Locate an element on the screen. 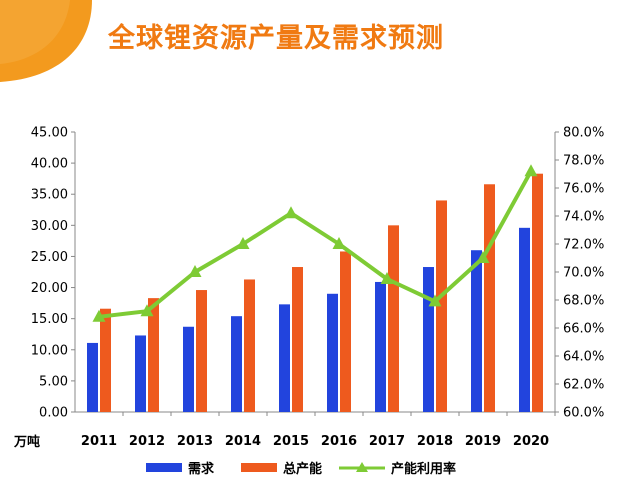  x-axis-tick-label: 2013 is located at coordinates (195, 441).